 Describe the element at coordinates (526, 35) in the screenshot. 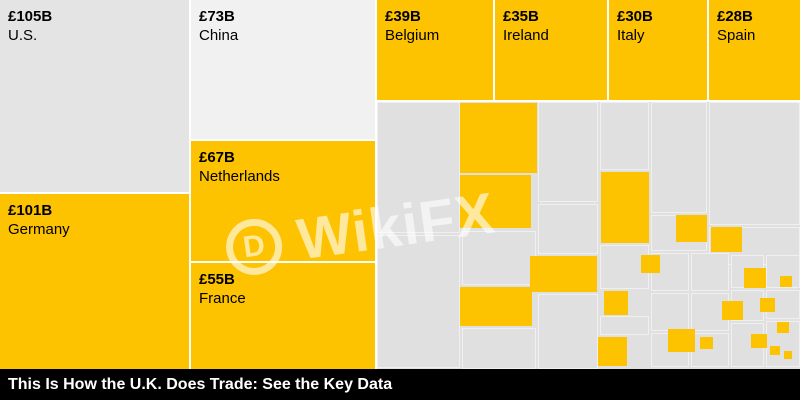

I see `cell-country: Ireland` at that location.